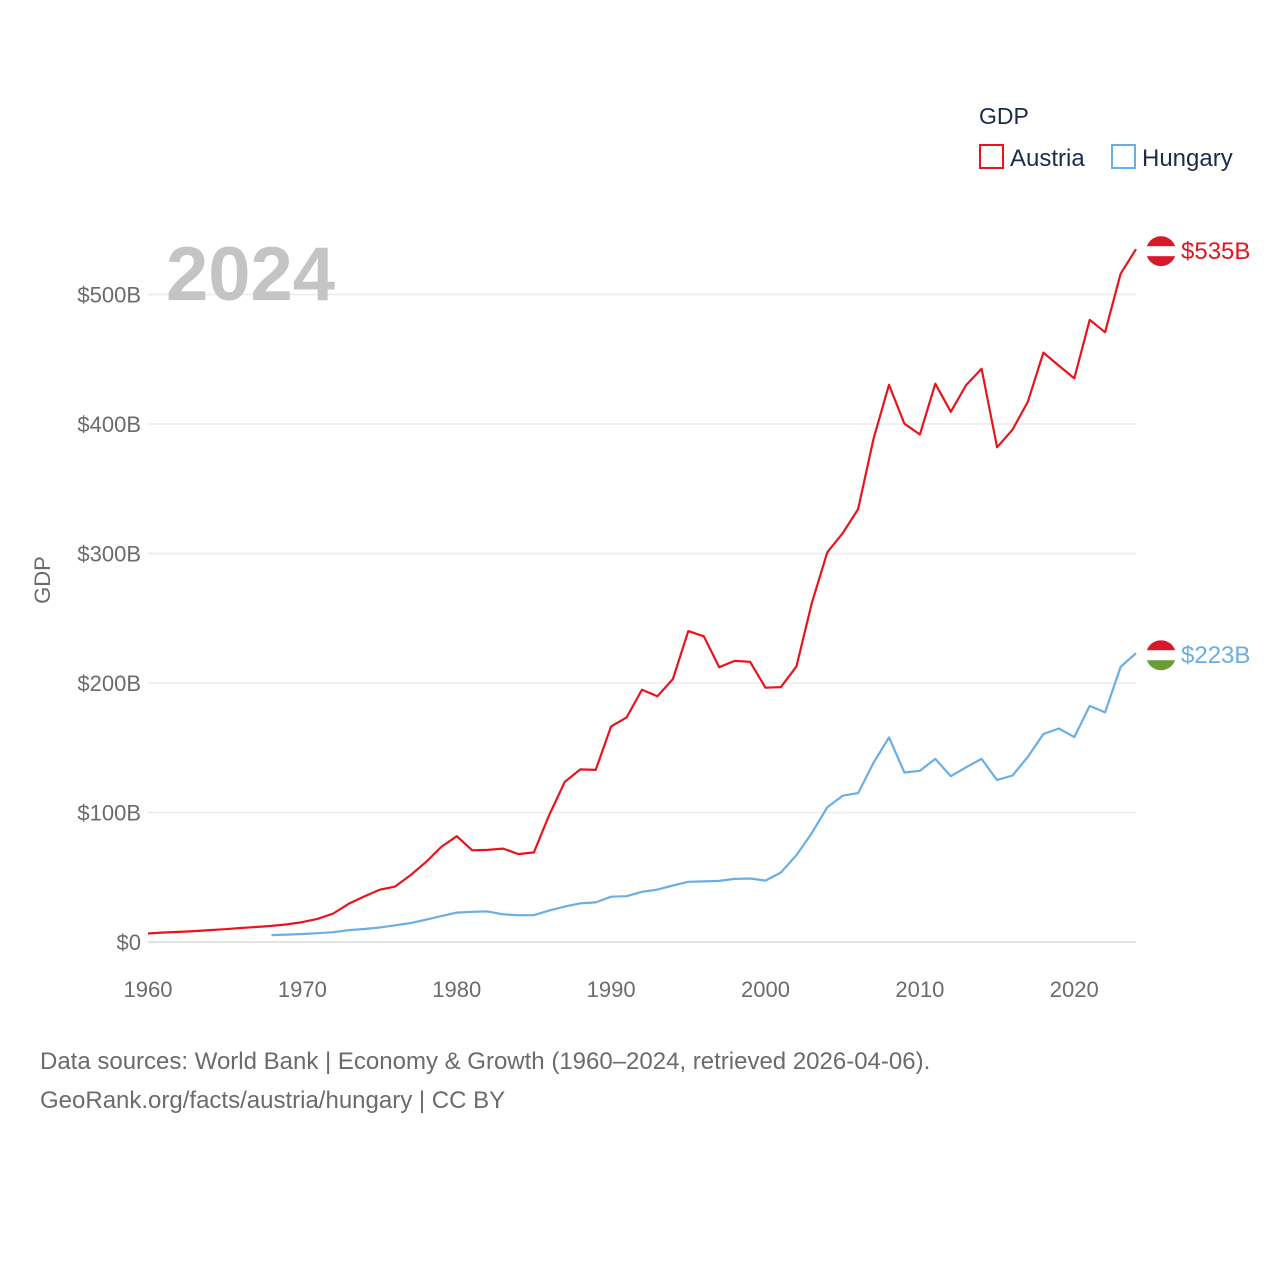 The width and height of the screenshot is (1280, 1280). Describe the element at coordinates (109, 683) in the screenshot. I see `y-tick-label: $200B` at that location.